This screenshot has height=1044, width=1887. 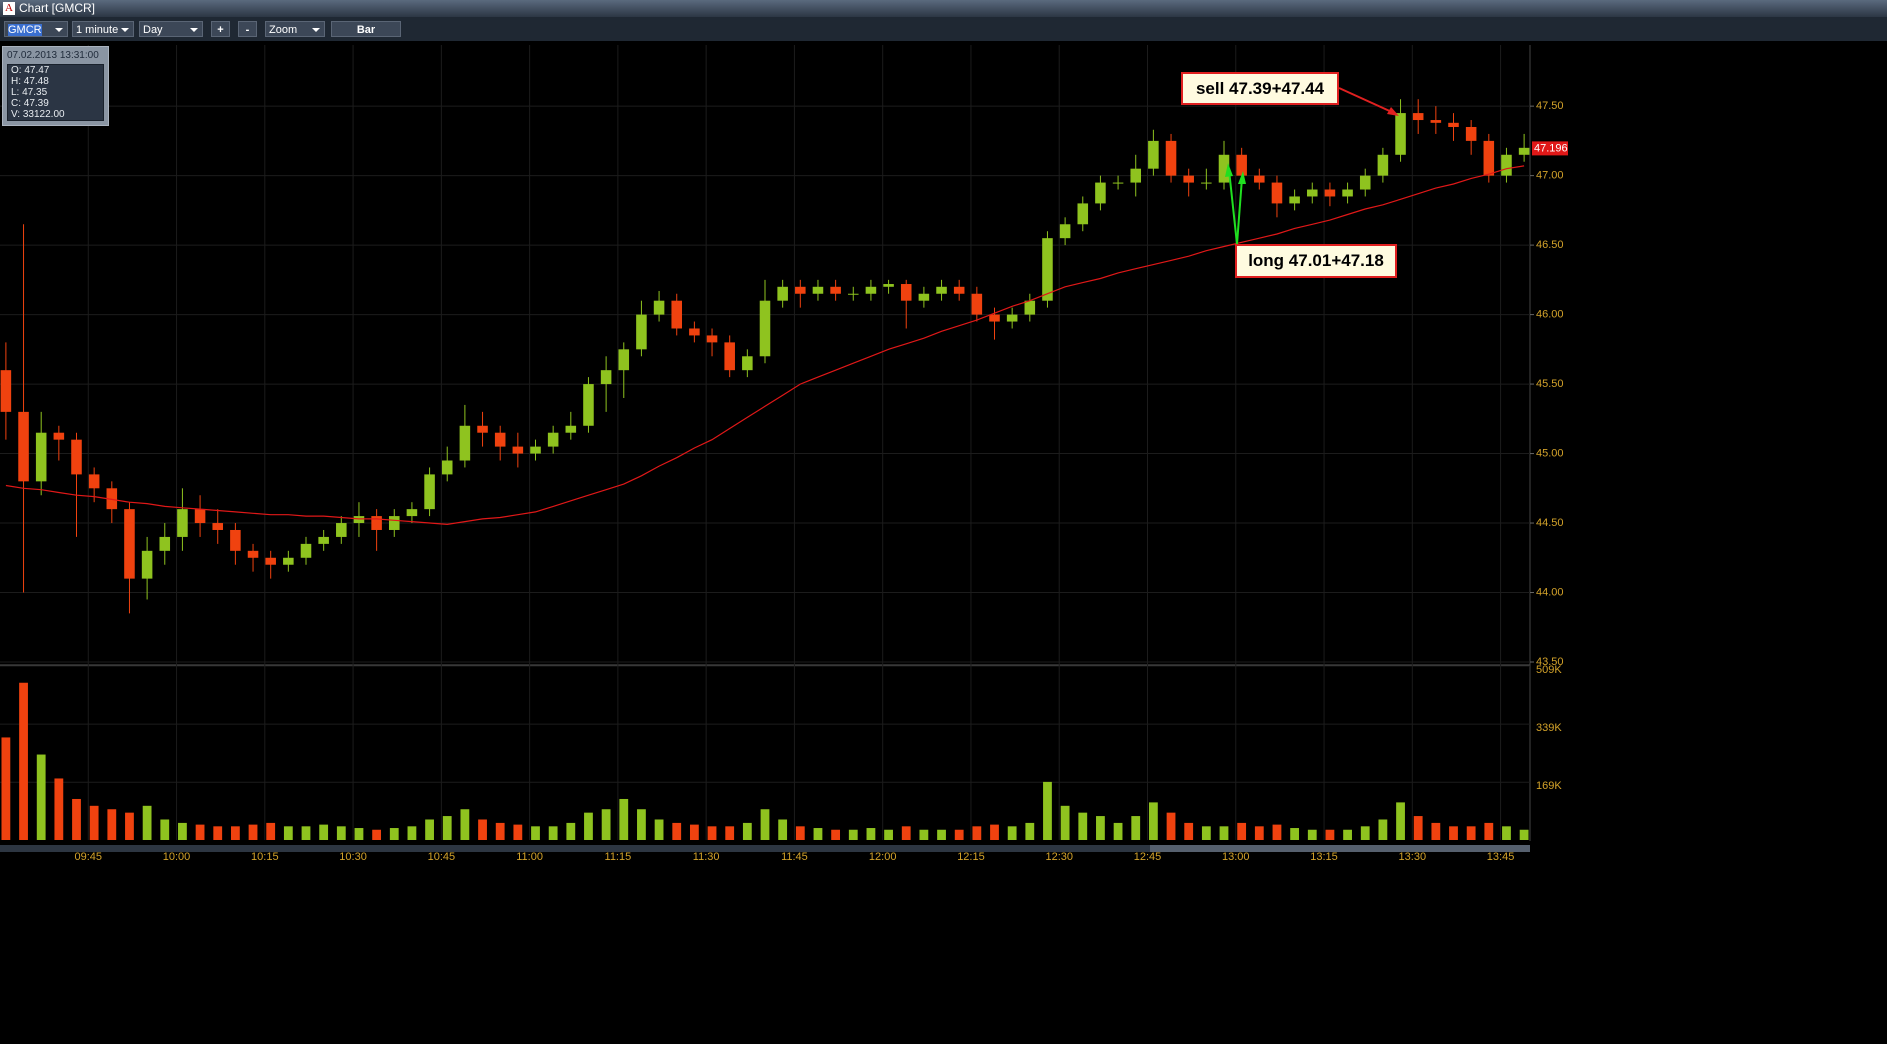 I want to click on ohlc-line: L: 47.35, so click(x=29, y=92).